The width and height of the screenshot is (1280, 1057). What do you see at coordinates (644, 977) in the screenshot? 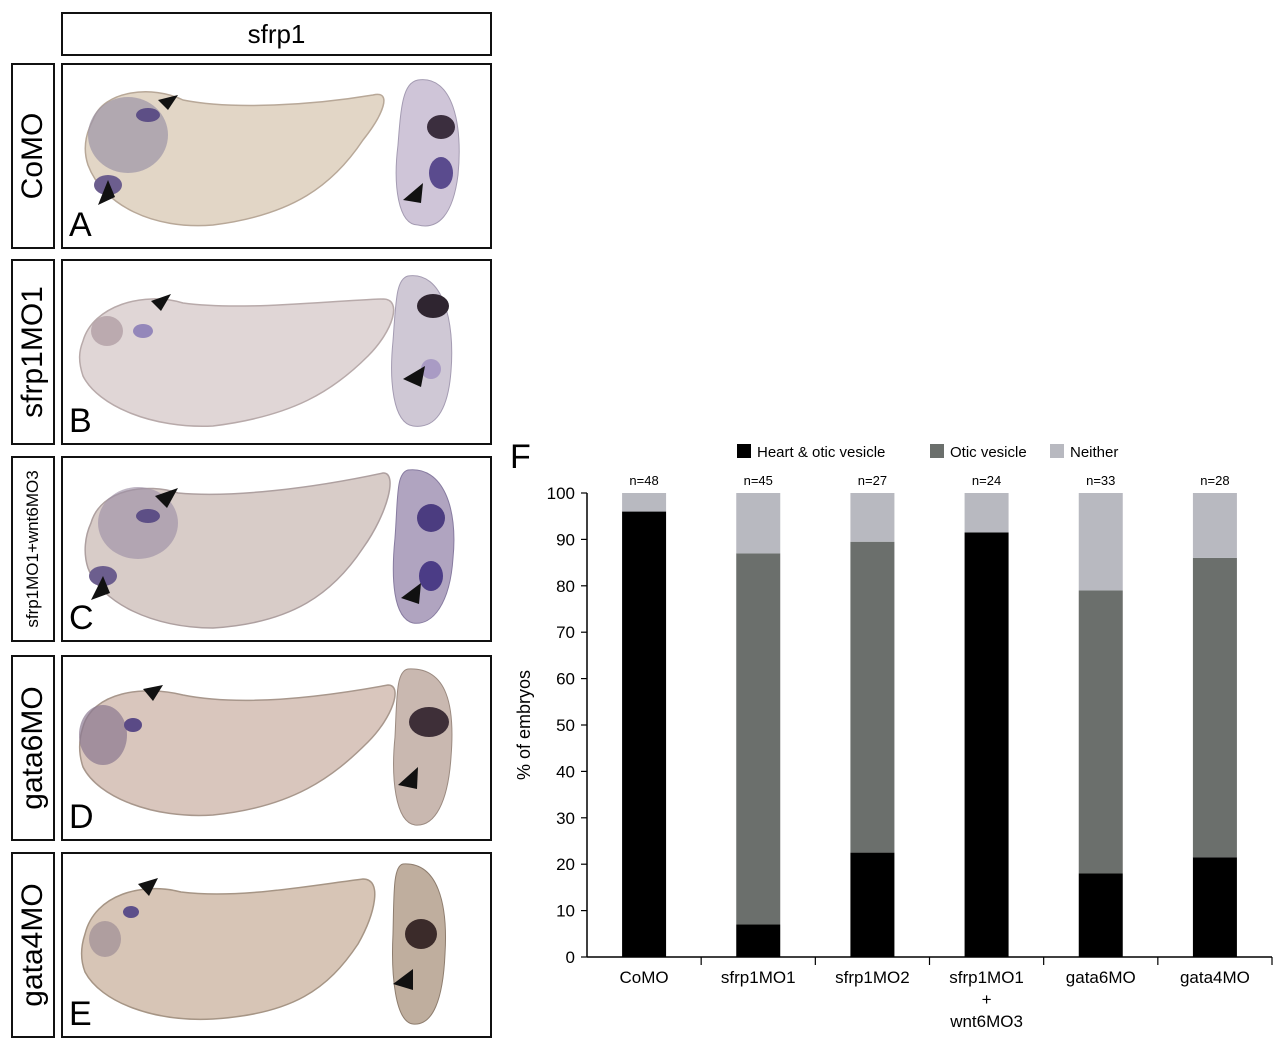
I see `x-category-label: CoMO` at bounding box center [644, 977].